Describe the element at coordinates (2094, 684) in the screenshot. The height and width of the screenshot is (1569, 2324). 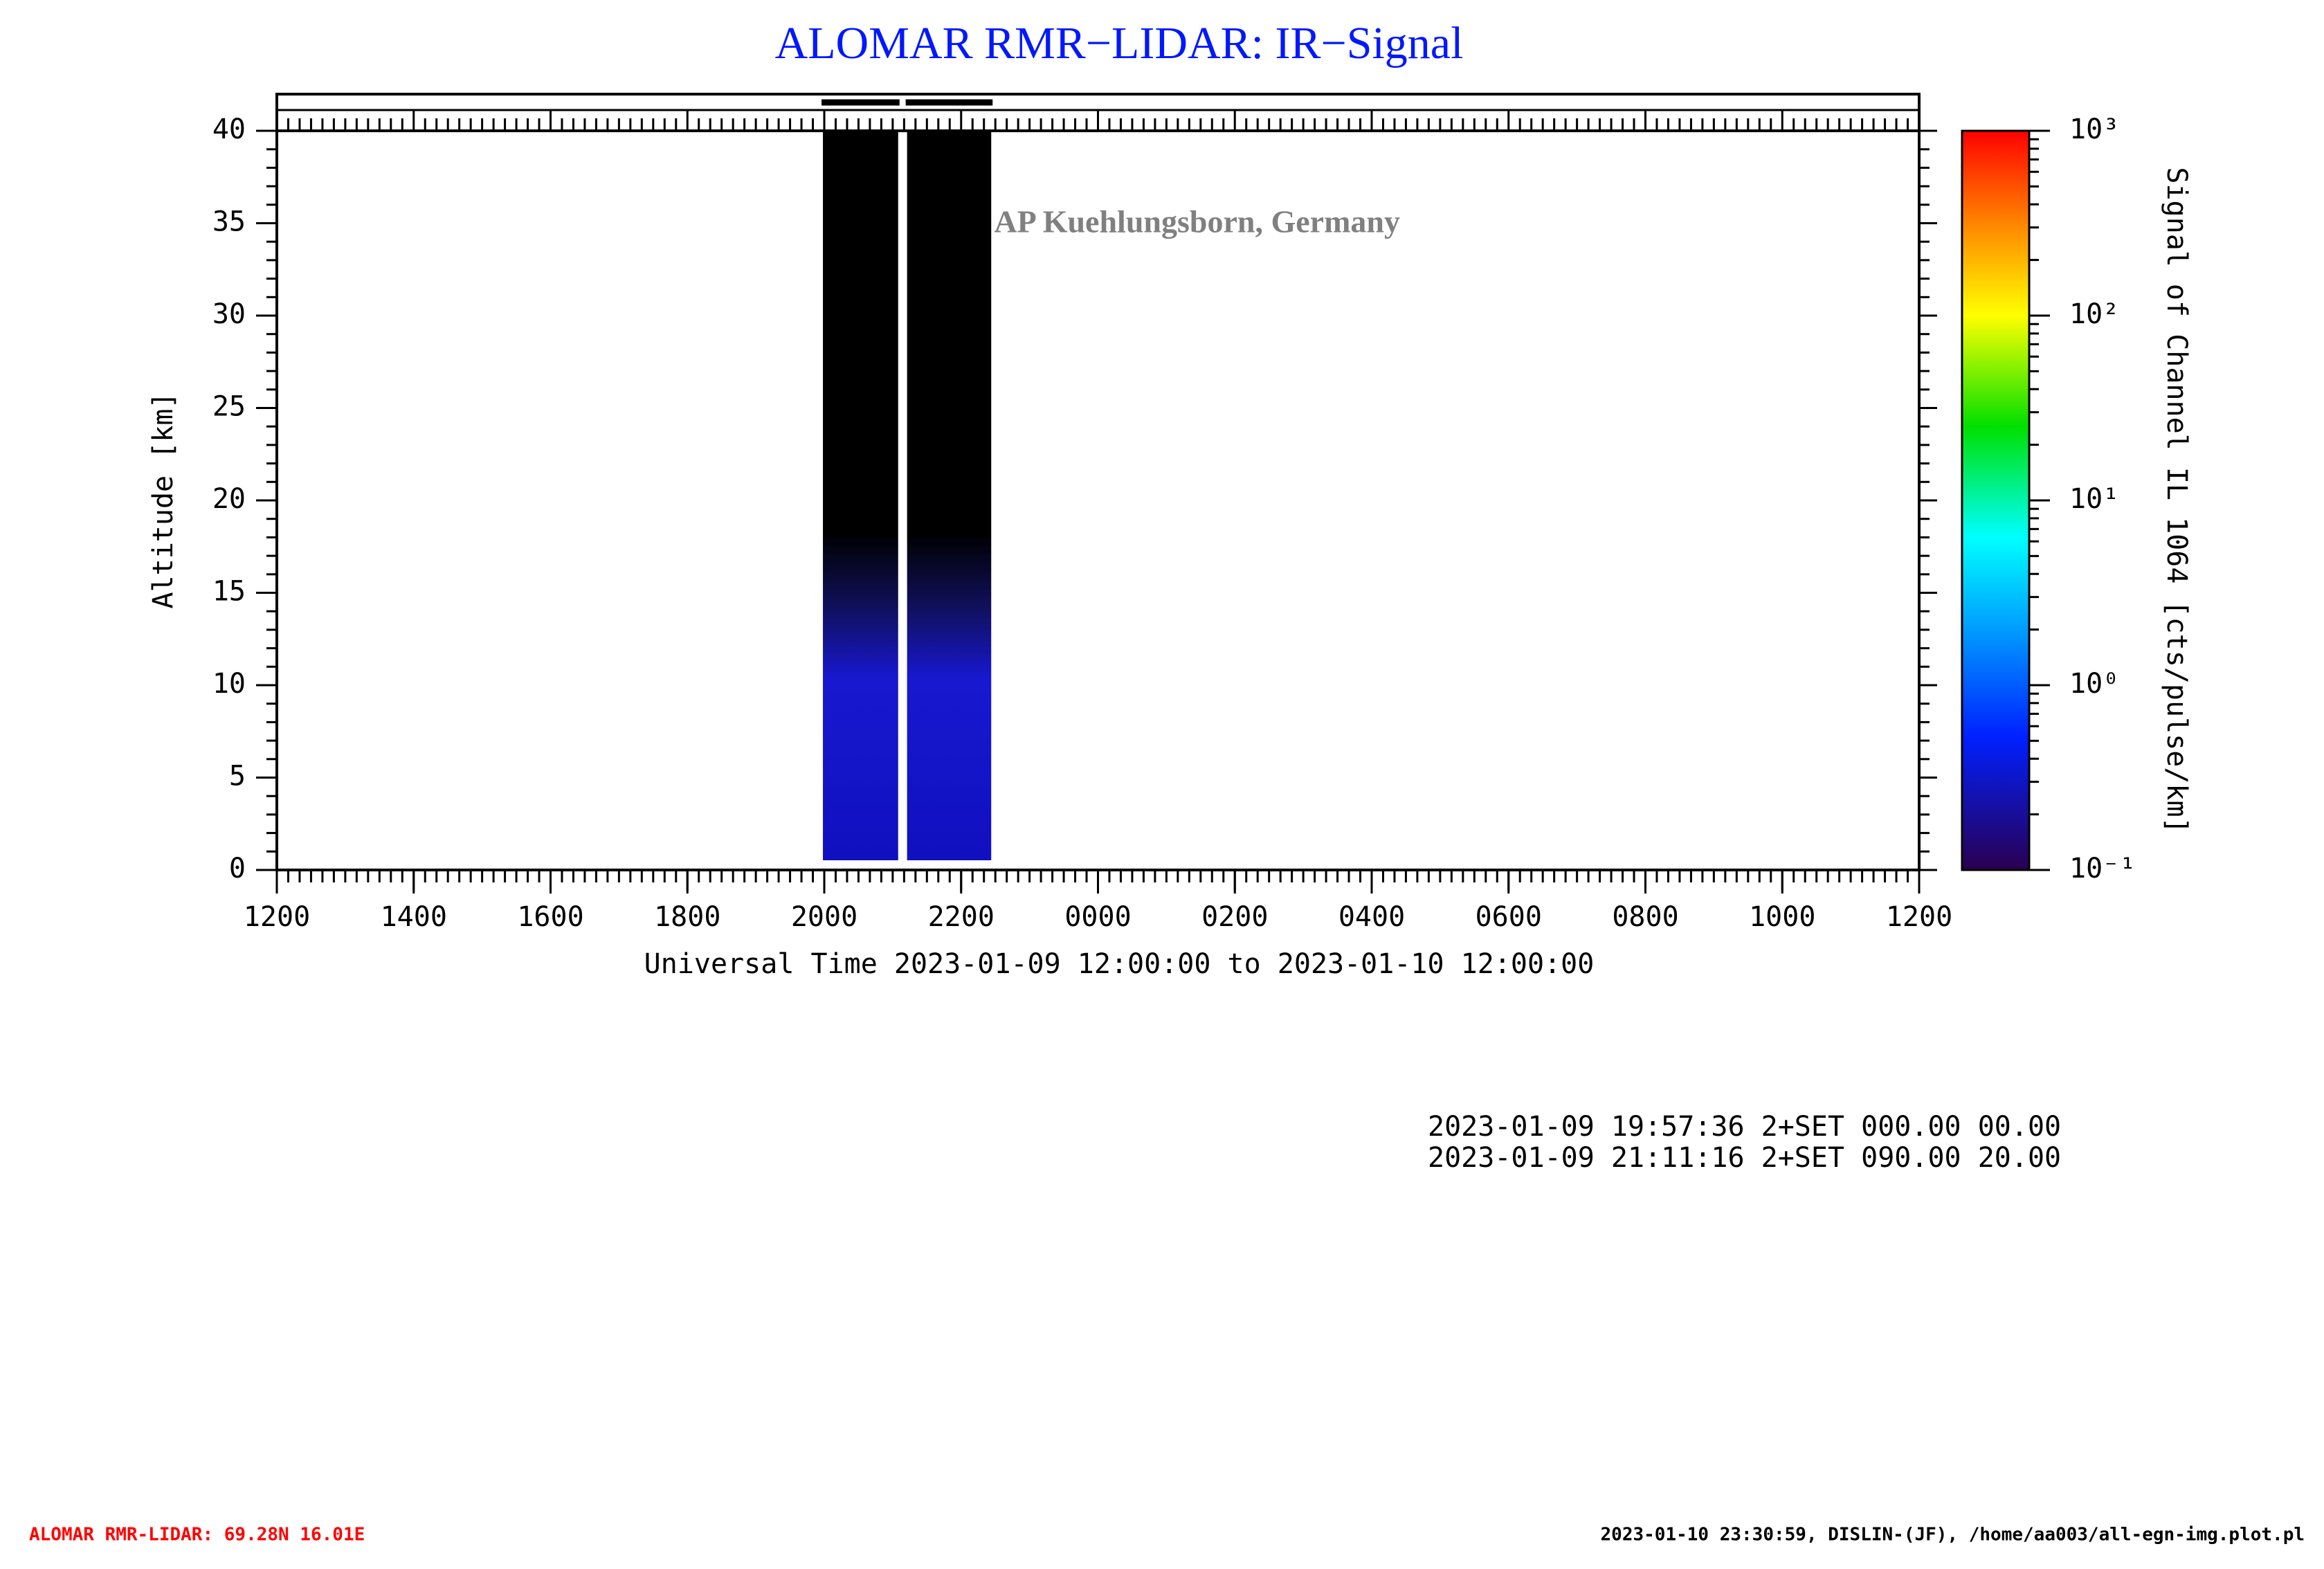
I see `colorbar-tick-label: 10⁰` at that location.